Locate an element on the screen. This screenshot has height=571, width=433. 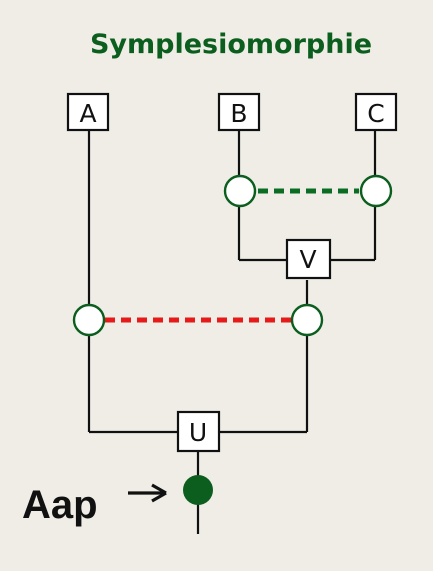
arrow-right-icon is located at coordinates (147, 493).